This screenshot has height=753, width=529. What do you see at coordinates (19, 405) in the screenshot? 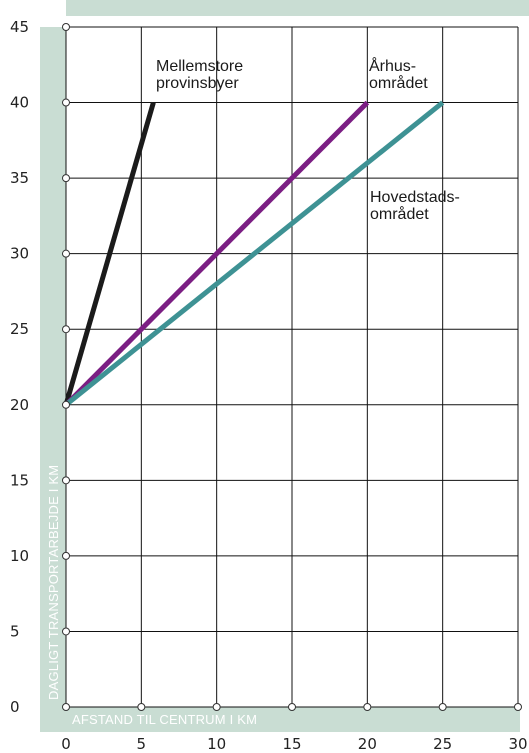
I see `y-tick-label: 20` at bounding box center [19, 405].